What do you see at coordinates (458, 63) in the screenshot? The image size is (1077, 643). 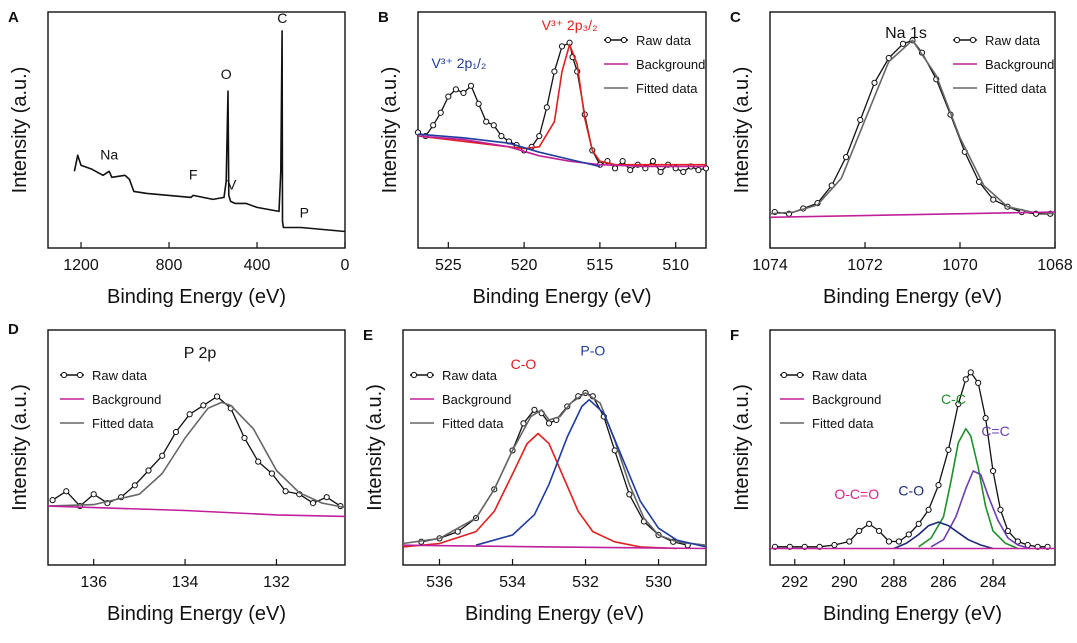 I see `peak-annotation: V³⁺ 2p₁/₂` at bounding box center [458, 63].